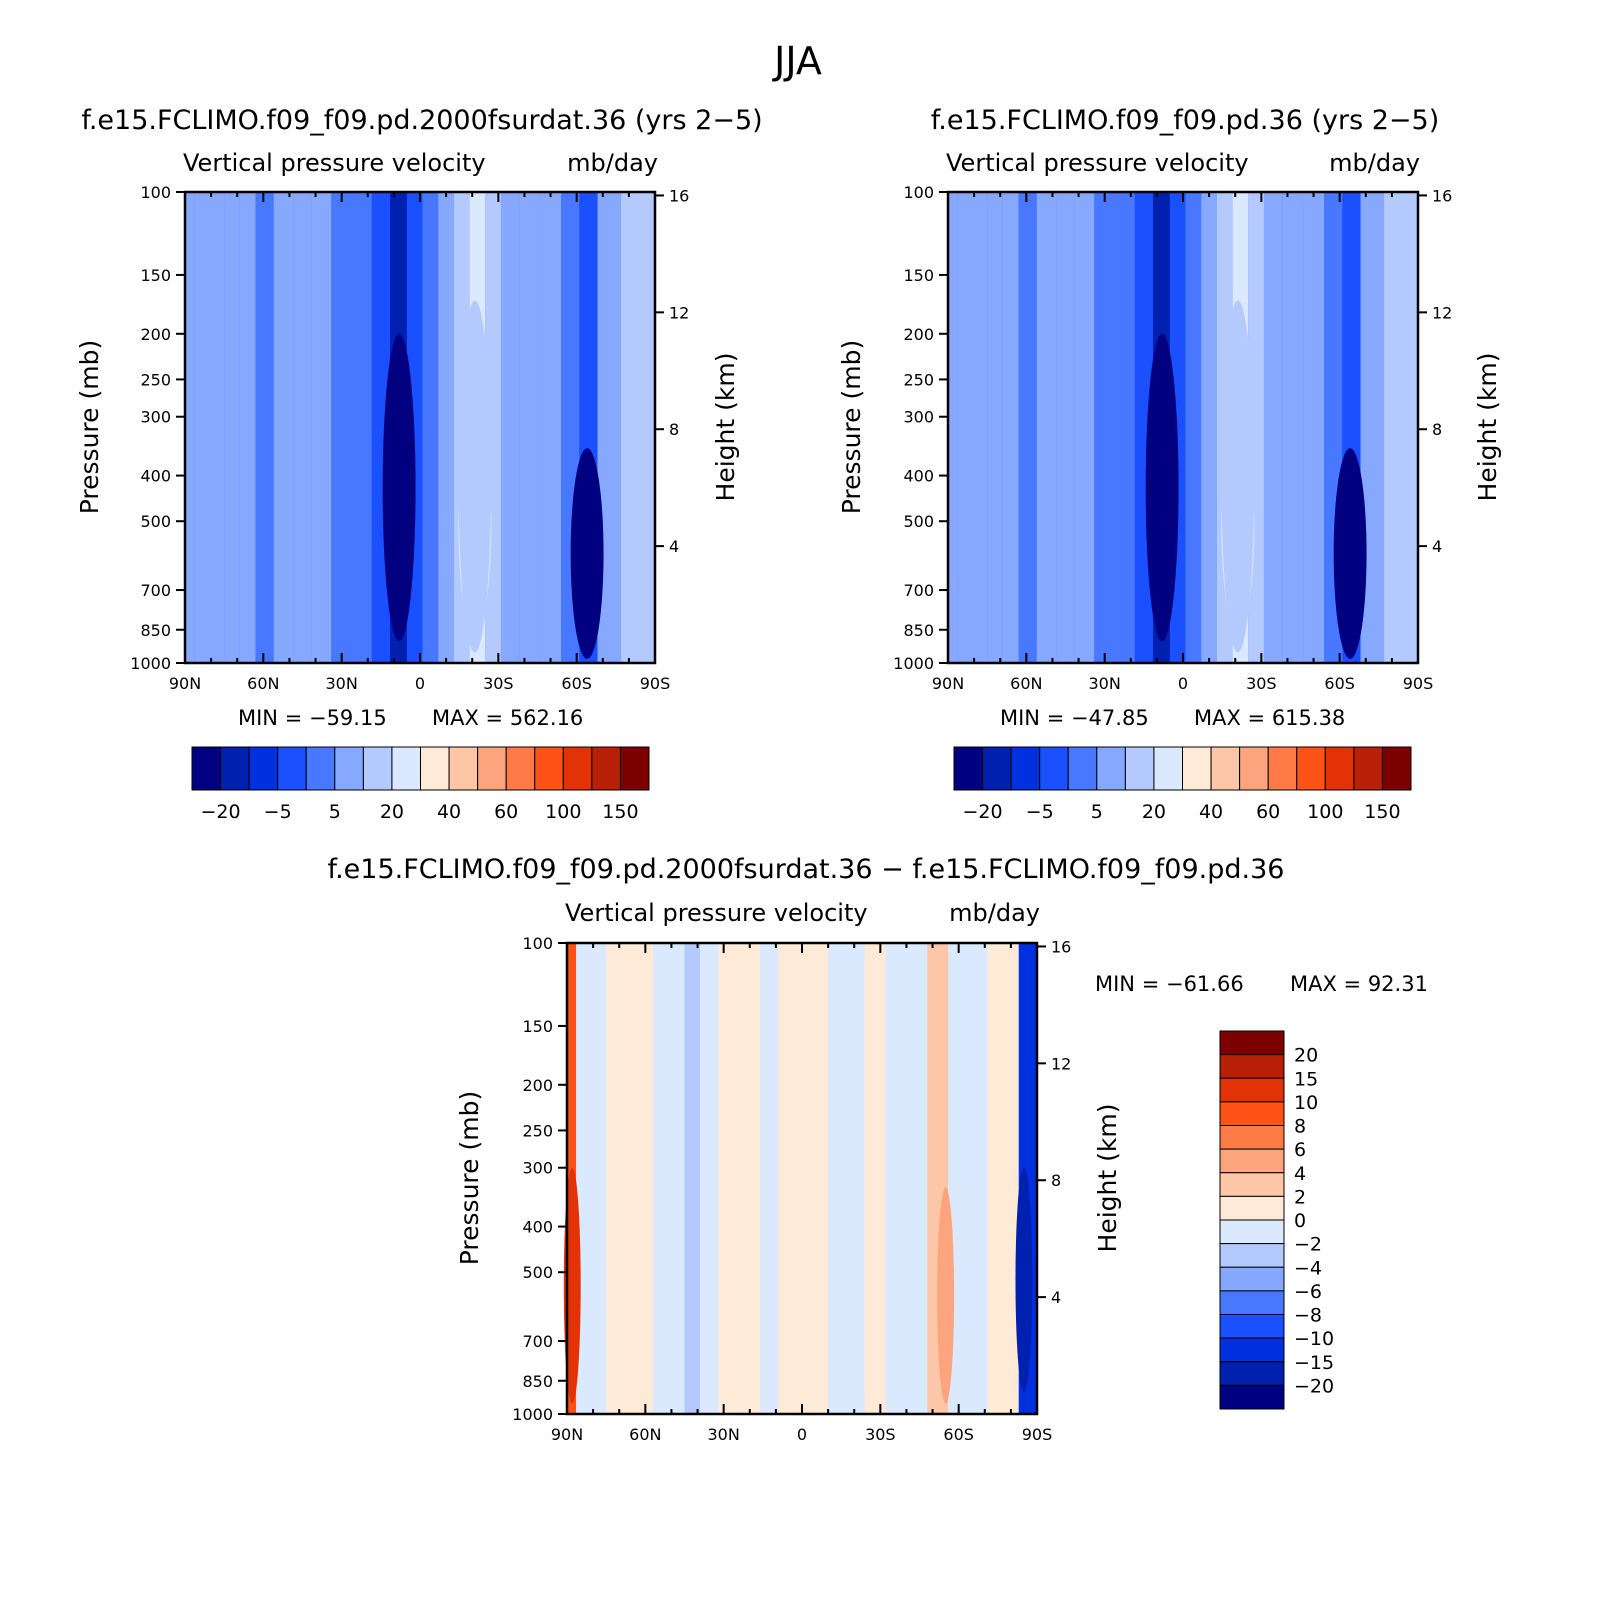  What do you see at coordinates (1107, 1178) in the screenshot?
I see `panel-c-ylabel-right: Height (km)` at bounding box center [1107, 1178].